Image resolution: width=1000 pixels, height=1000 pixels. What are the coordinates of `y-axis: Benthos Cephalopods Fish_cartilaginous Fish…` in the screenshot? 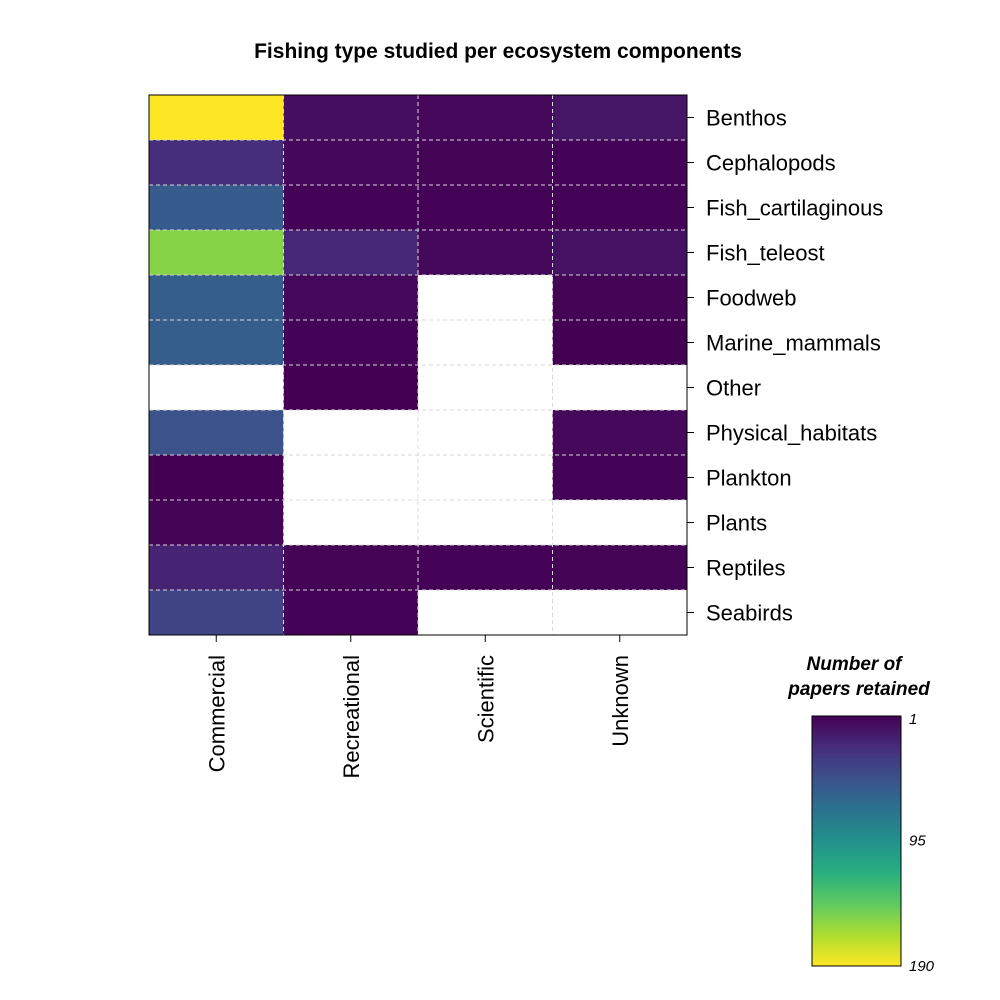 It's located at (785, 366).